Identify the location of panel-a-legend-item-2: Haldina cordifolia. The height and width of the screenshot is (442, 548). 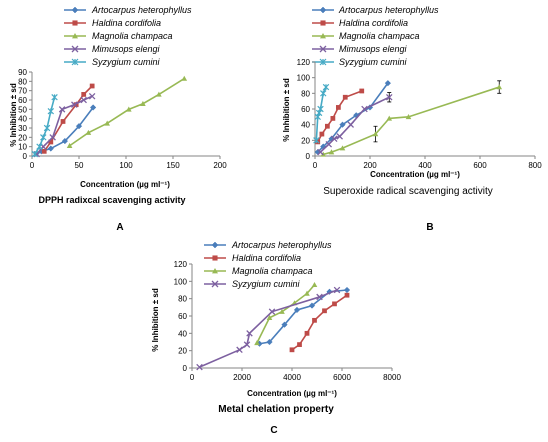
(112, 23).